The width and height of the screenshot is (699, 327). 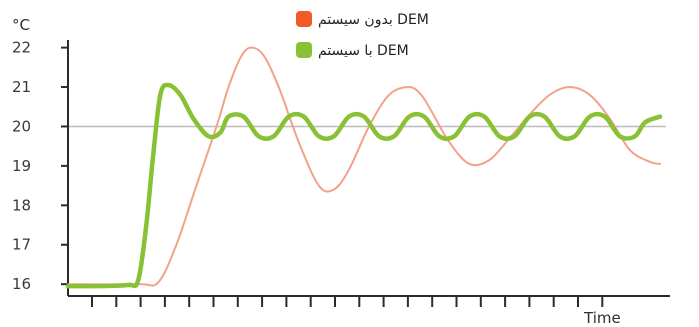 I want to click on y-ticks: 16 17 18 19 20 21 22, so click(x=40, y=166).